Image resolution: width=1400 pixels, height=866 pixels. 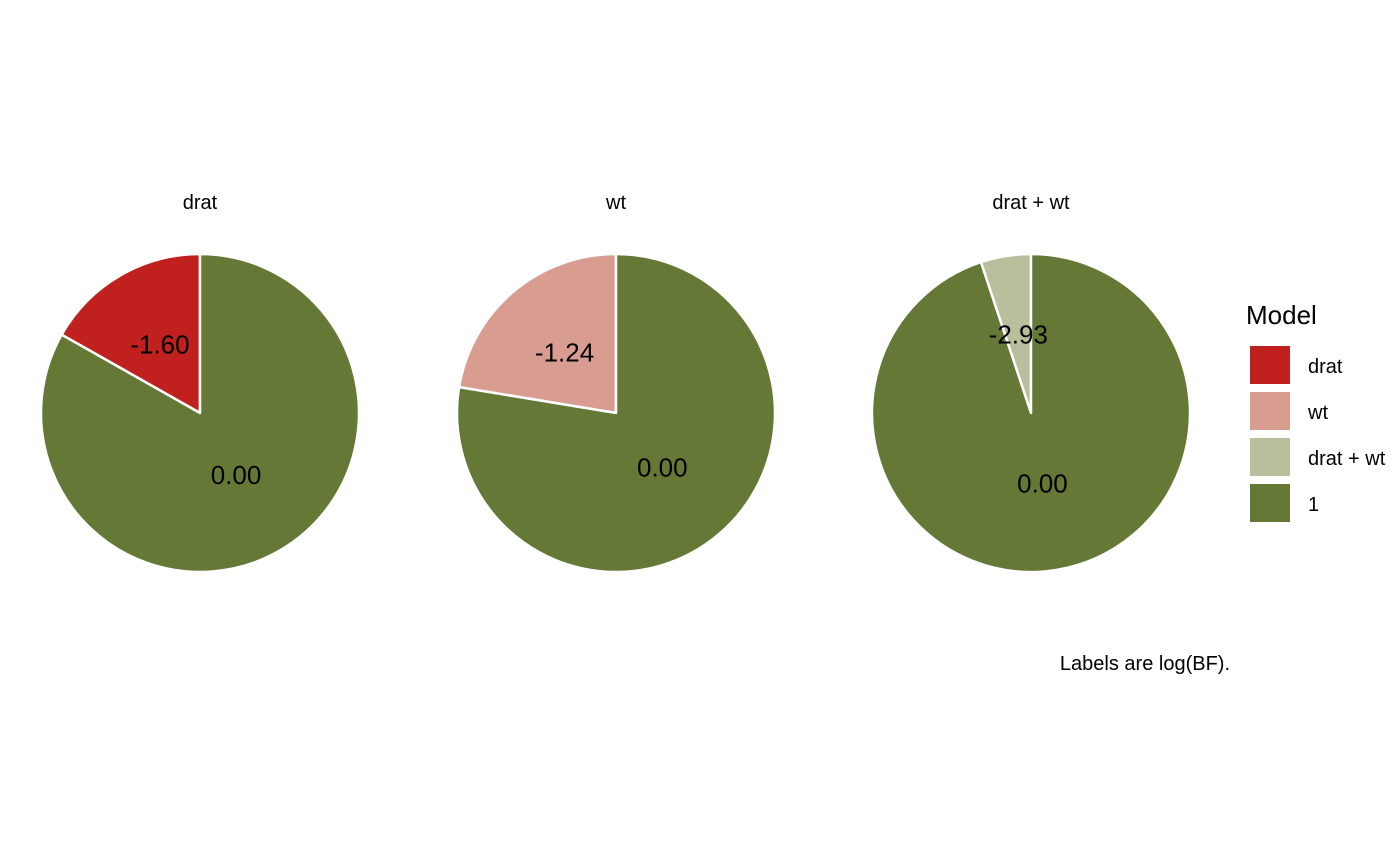 I want to click on pie-slices-drat: -1.60 0.00, so click(x=200, y=413).